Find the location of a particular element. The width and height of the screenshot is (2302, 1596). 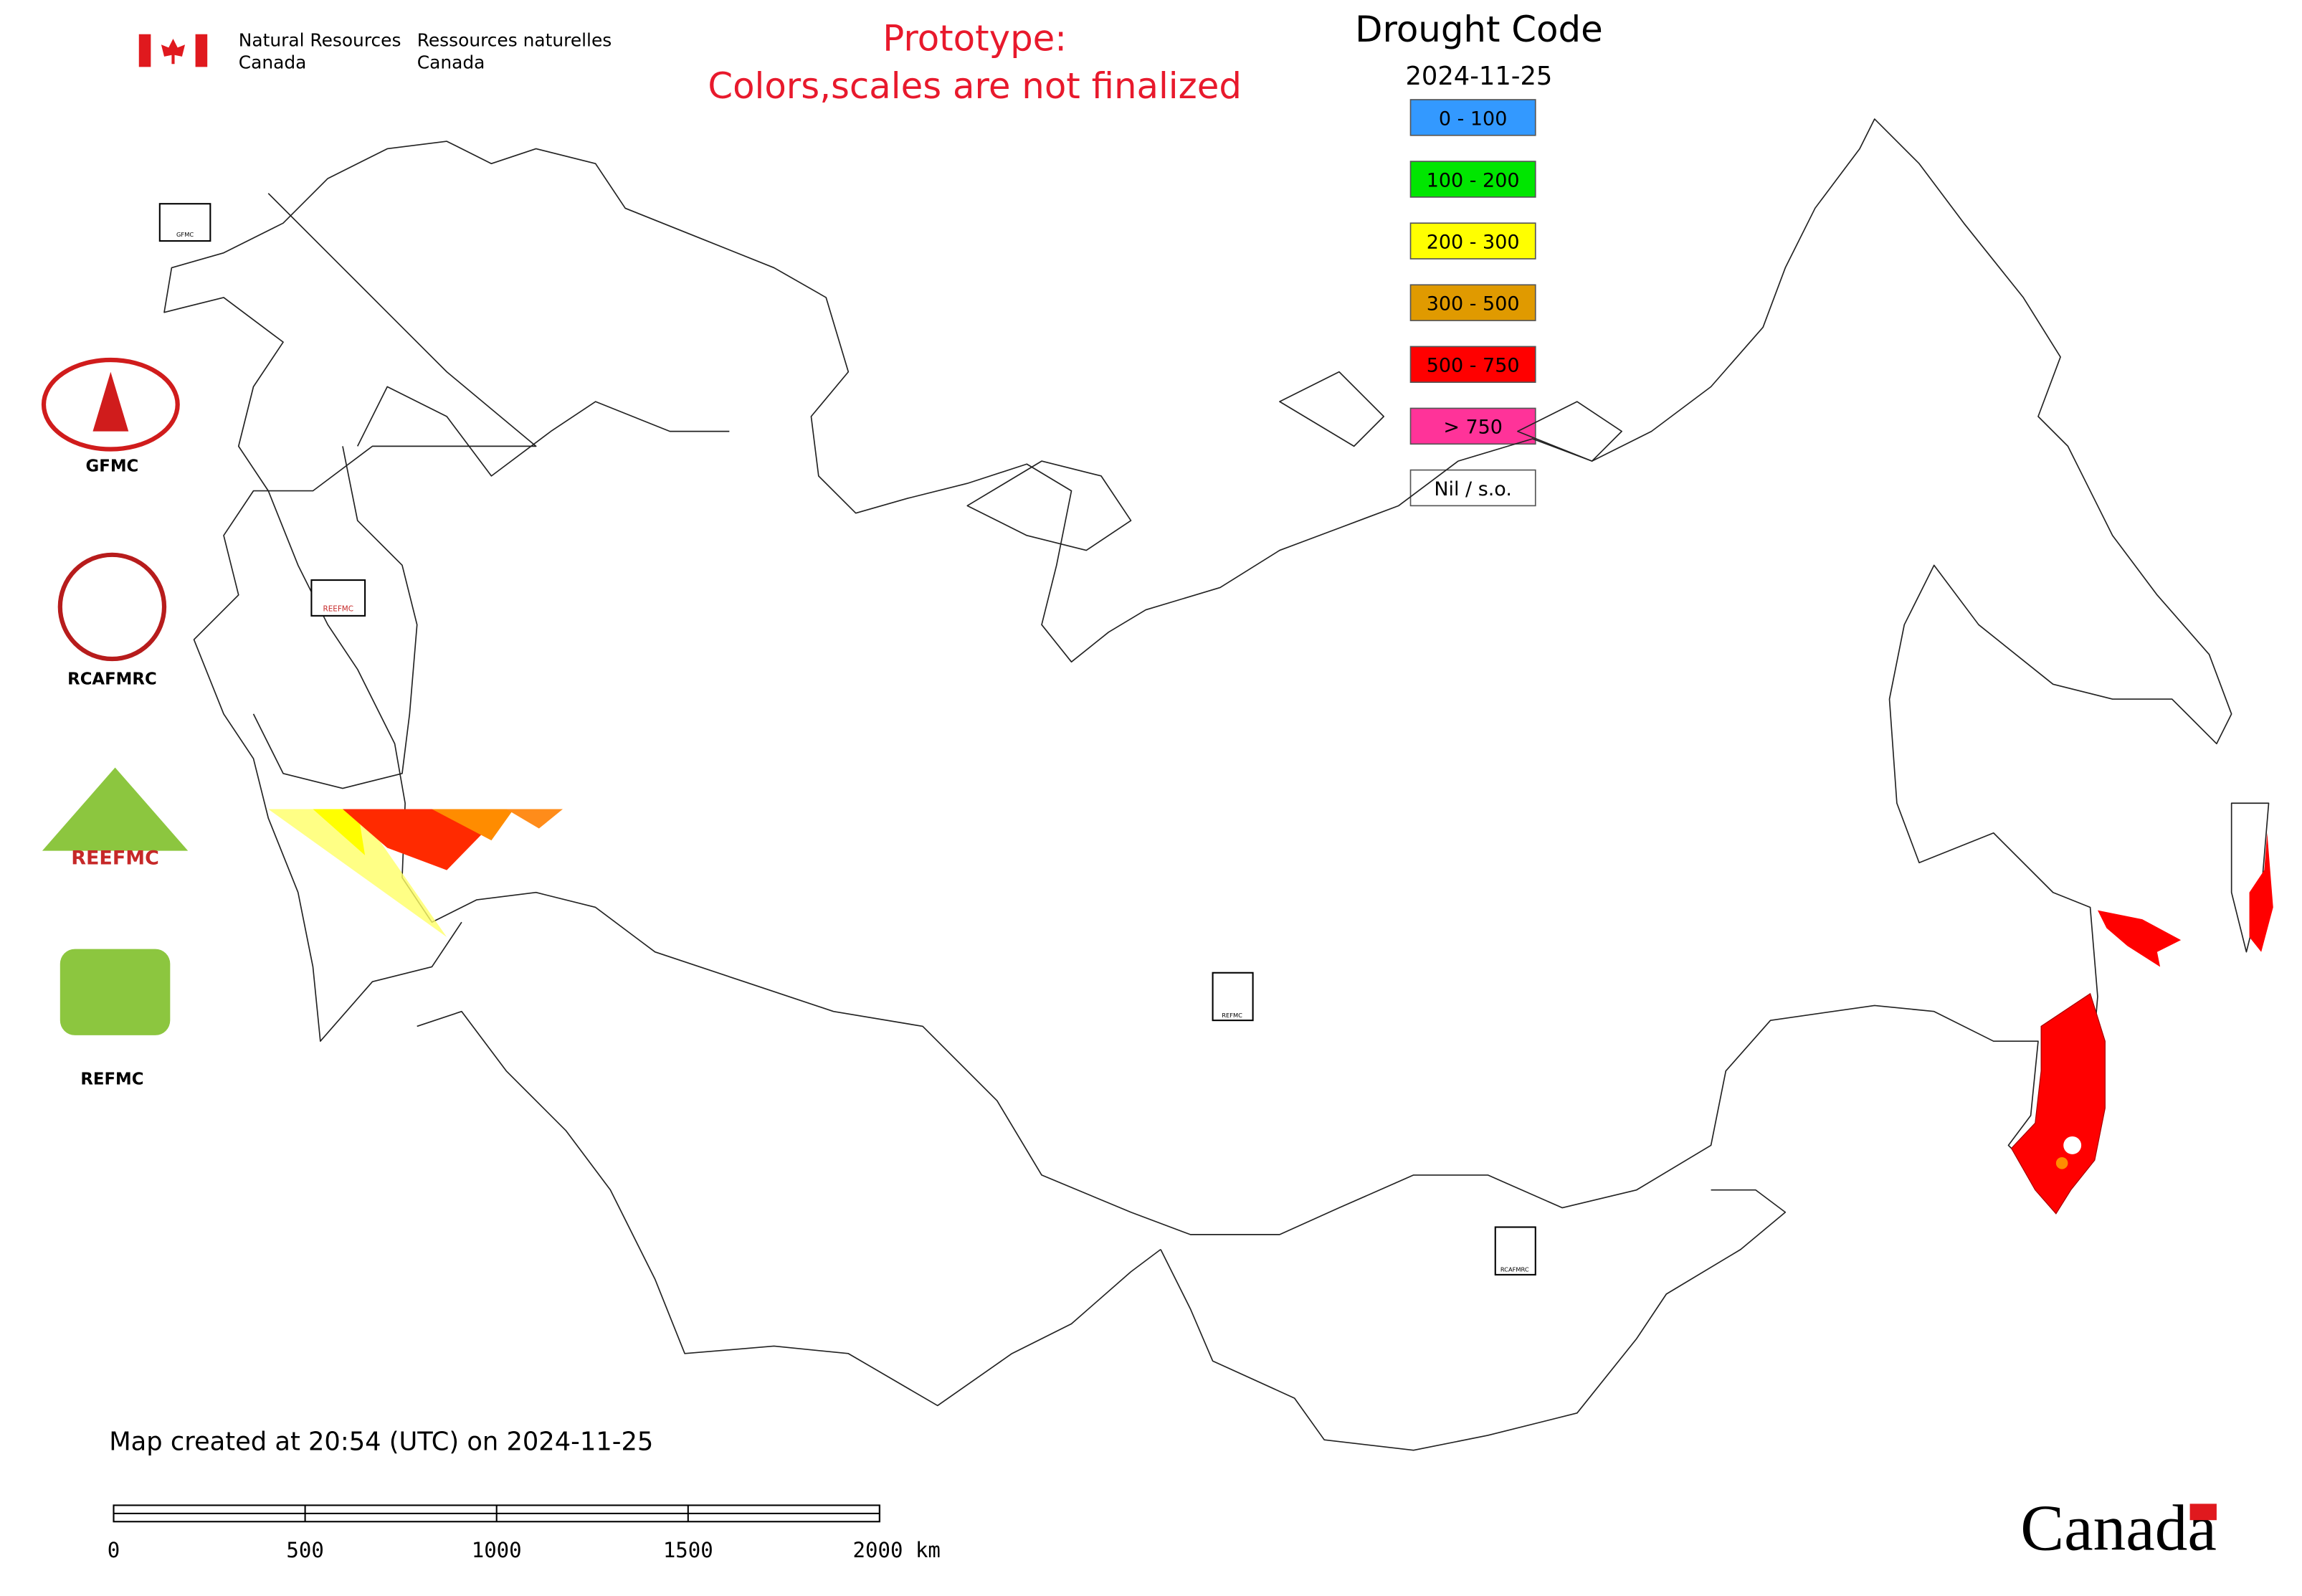

map-marker-label: RCAFMRC is located at coordinates (1514, 1269).